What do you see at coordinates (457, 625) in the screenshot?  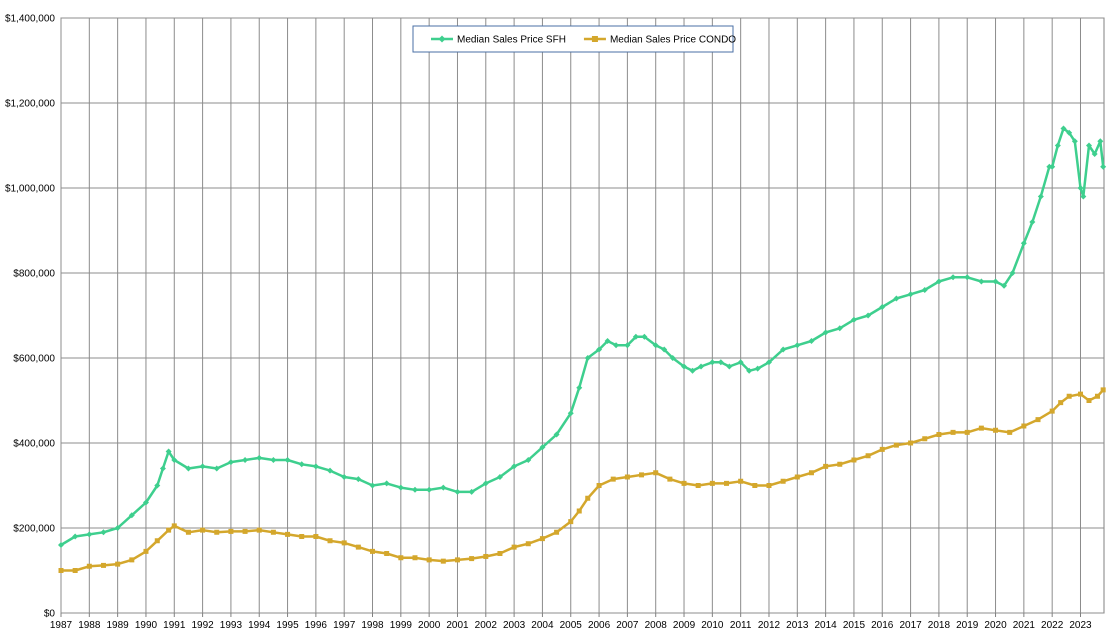 I see `x-tick-label: 2001` at bounding box center [457, 625].